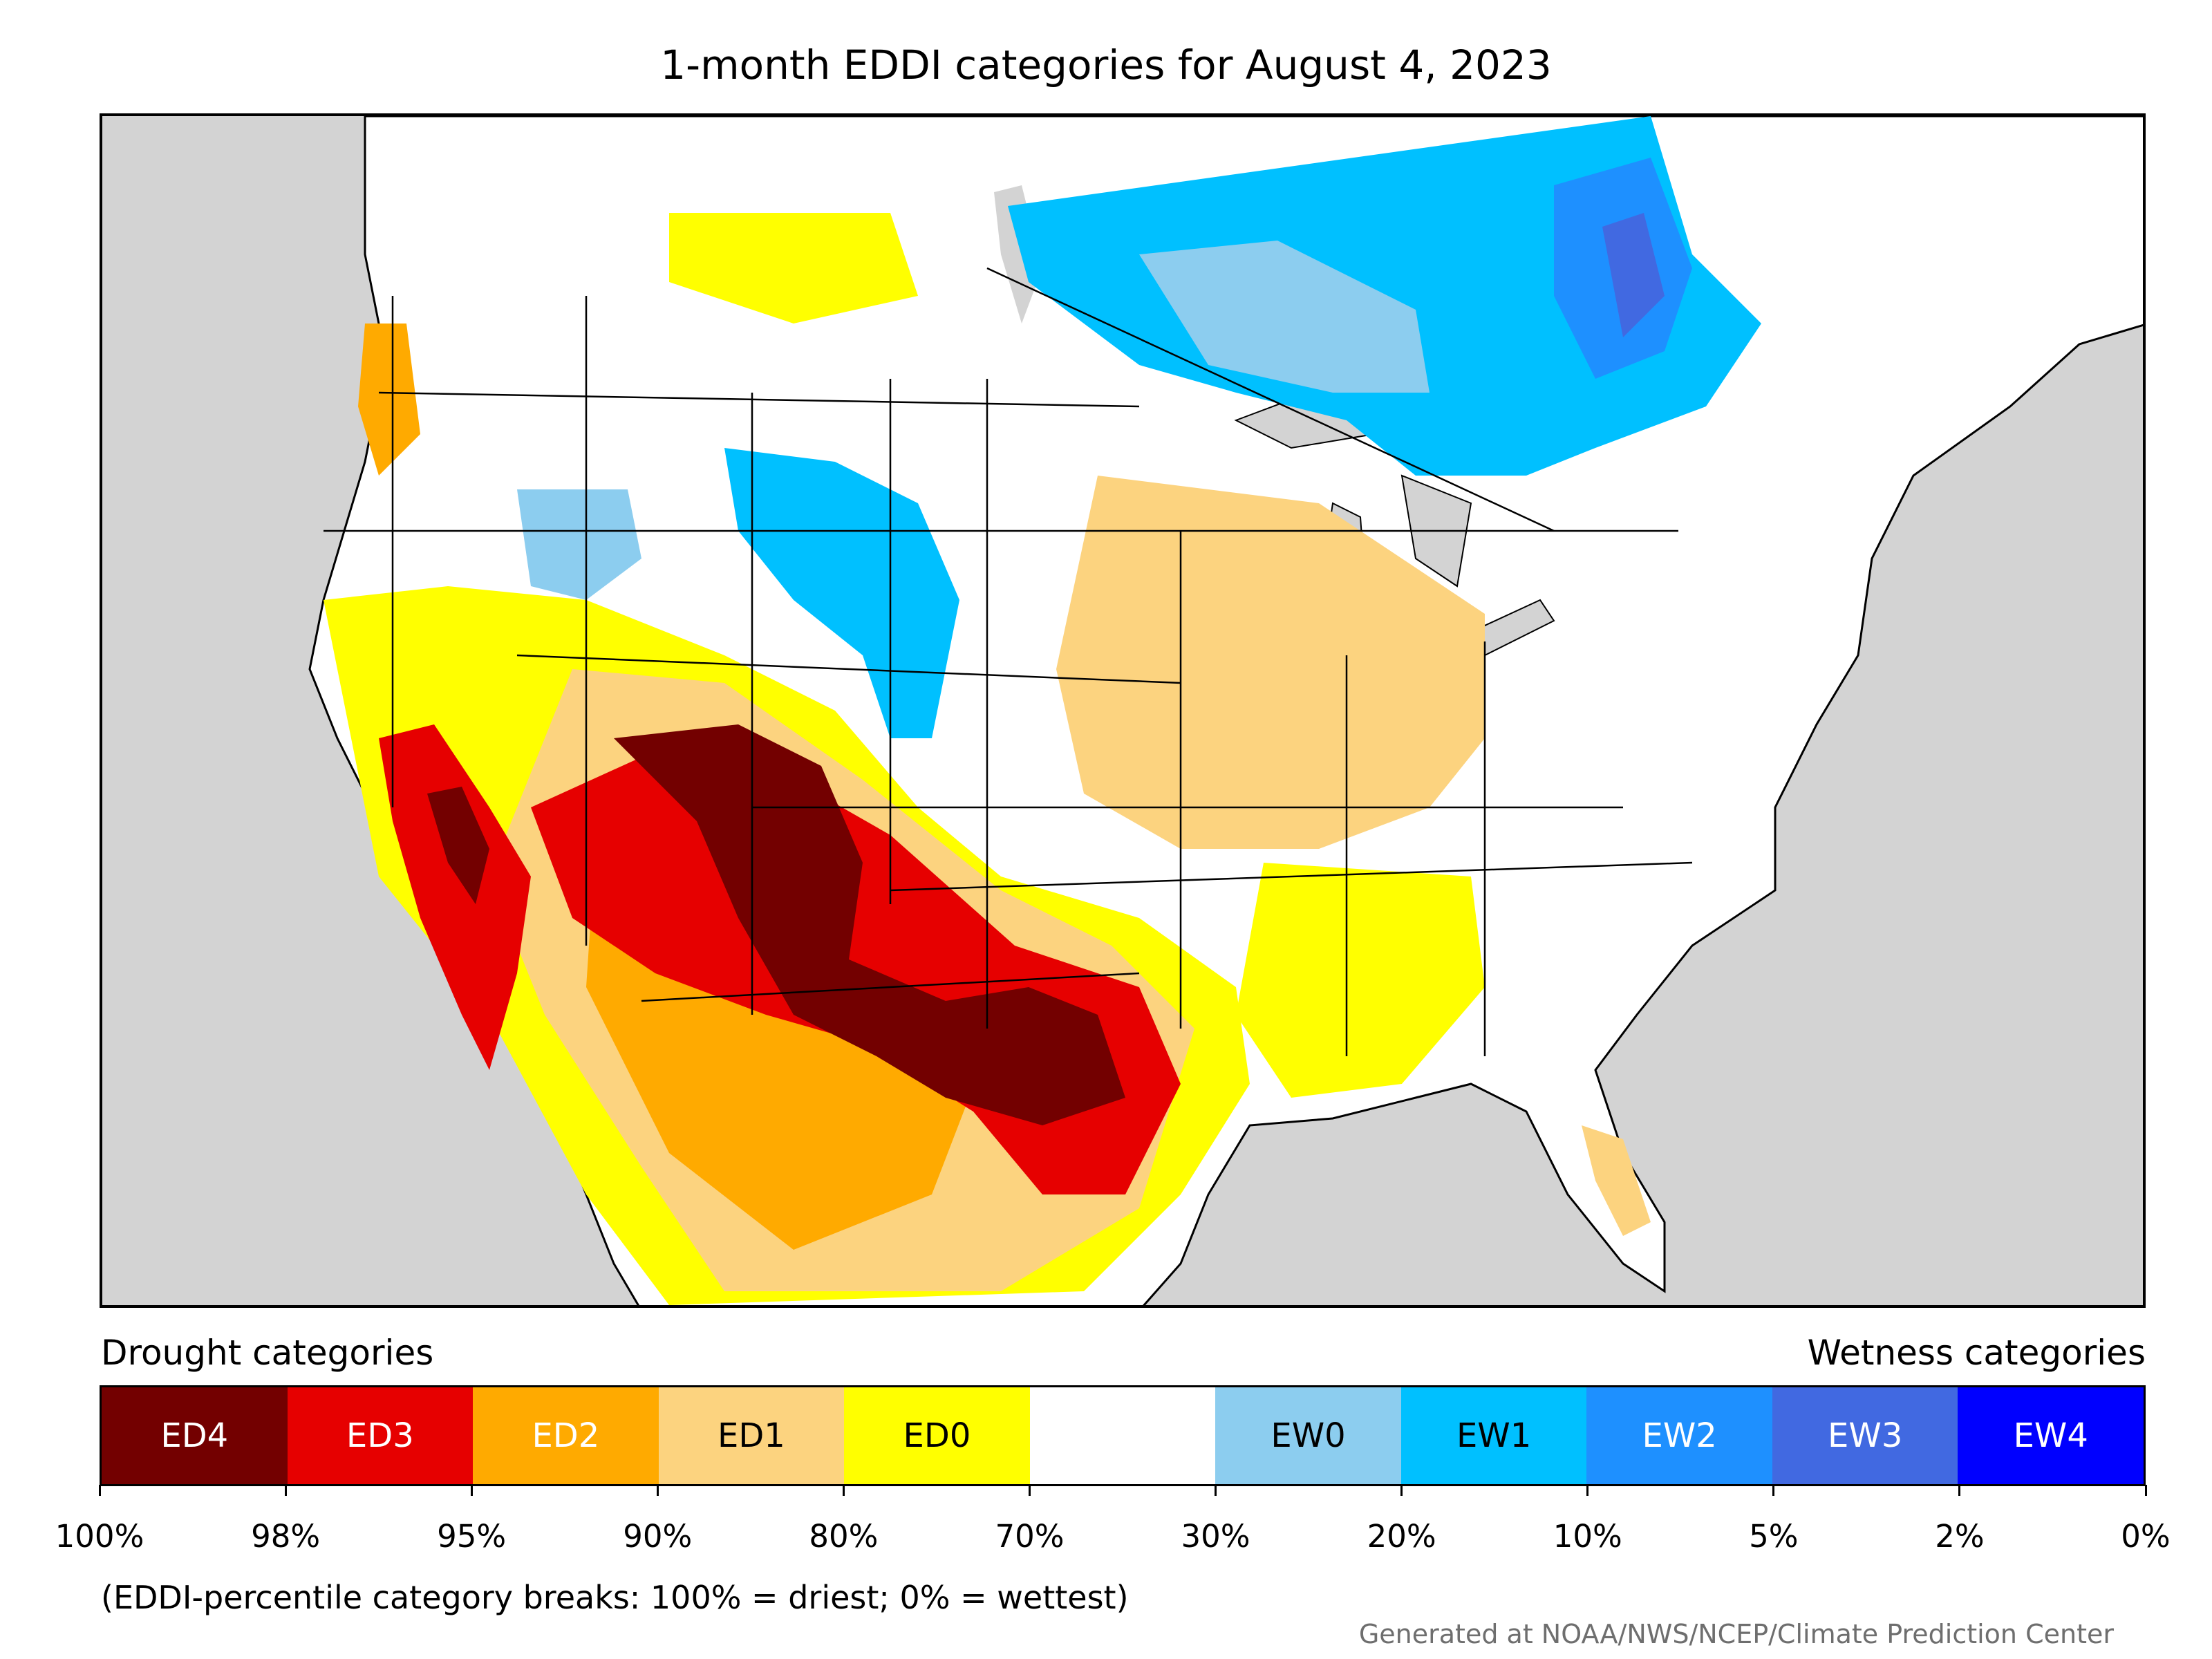 This screenshot has width=2212, height=1659. I want to click on colorbar-tick-label: 100%, so click(99, 1536).